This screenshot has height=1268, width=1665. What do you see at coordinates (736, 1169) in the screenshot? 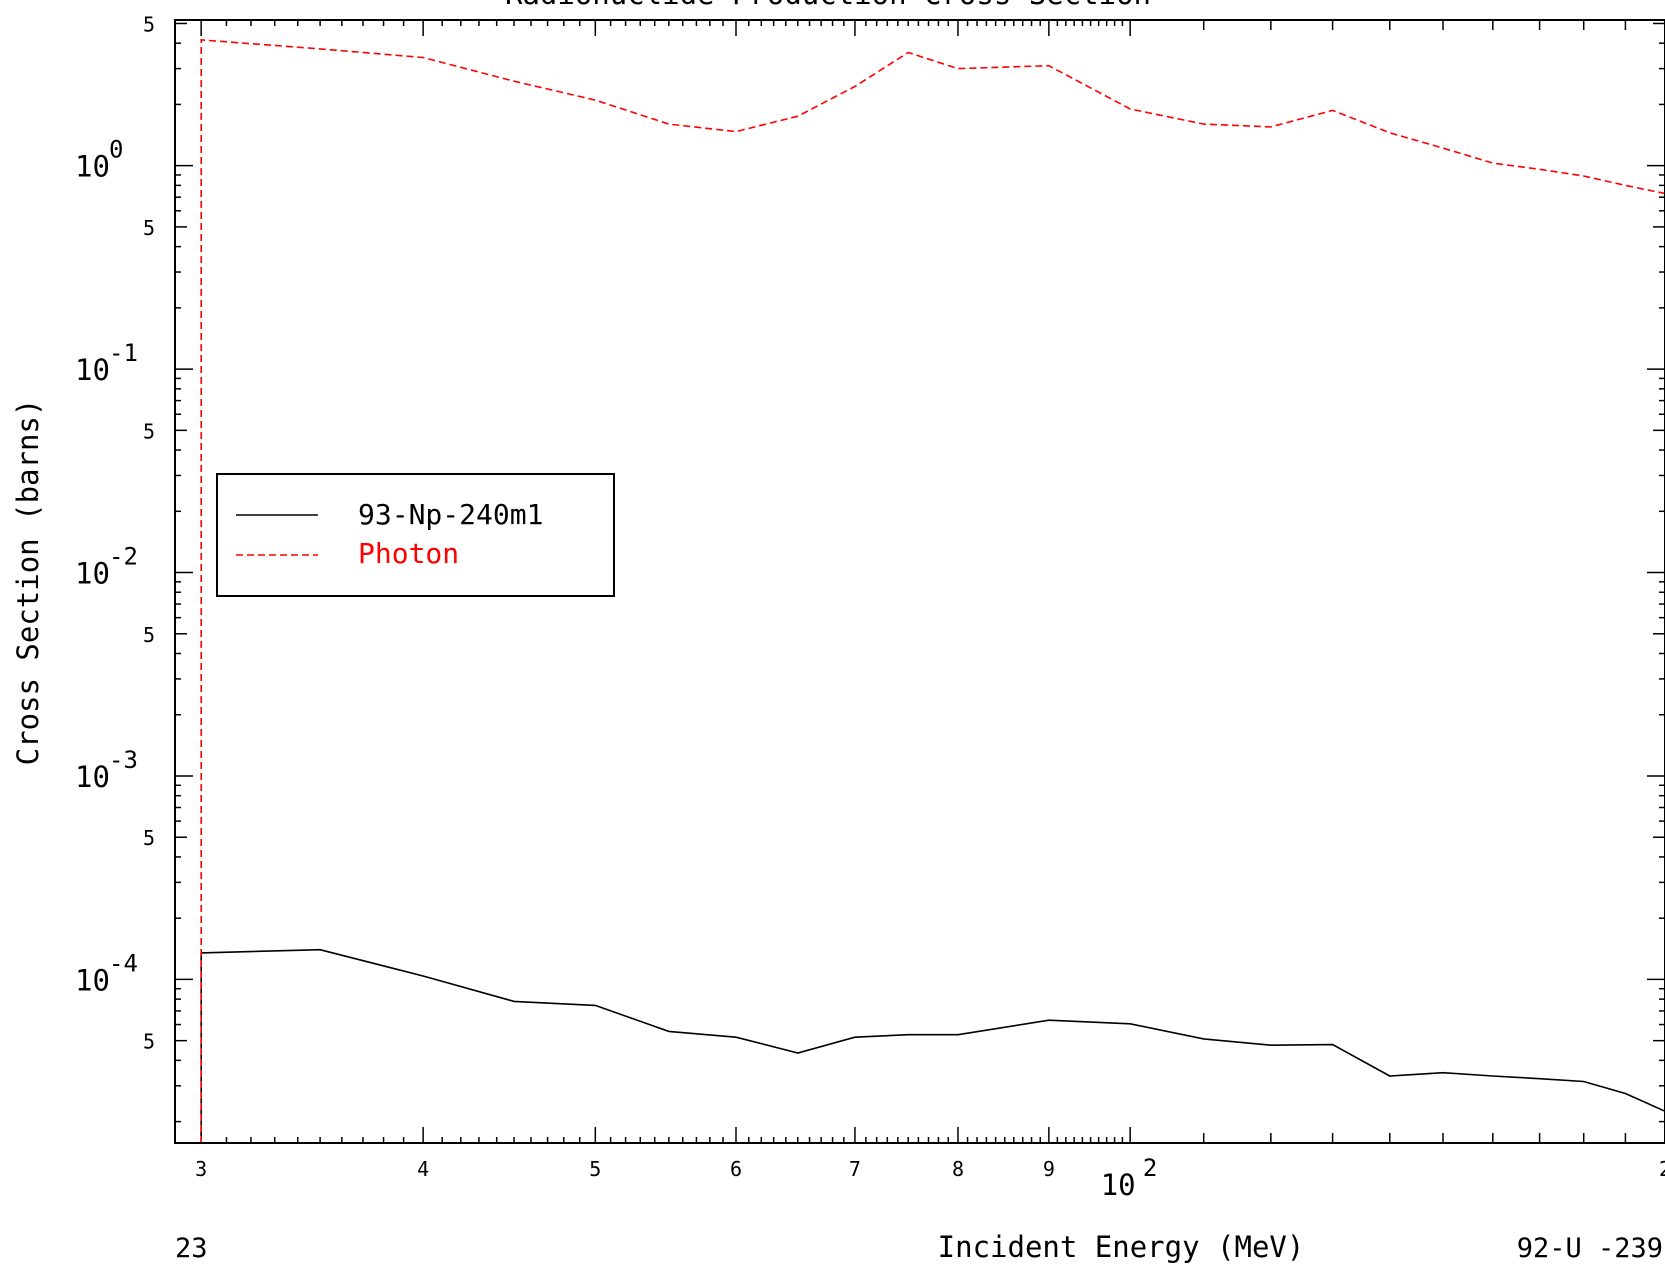
I see `x-tick-label: 6` at bounding box center [736, 1169].